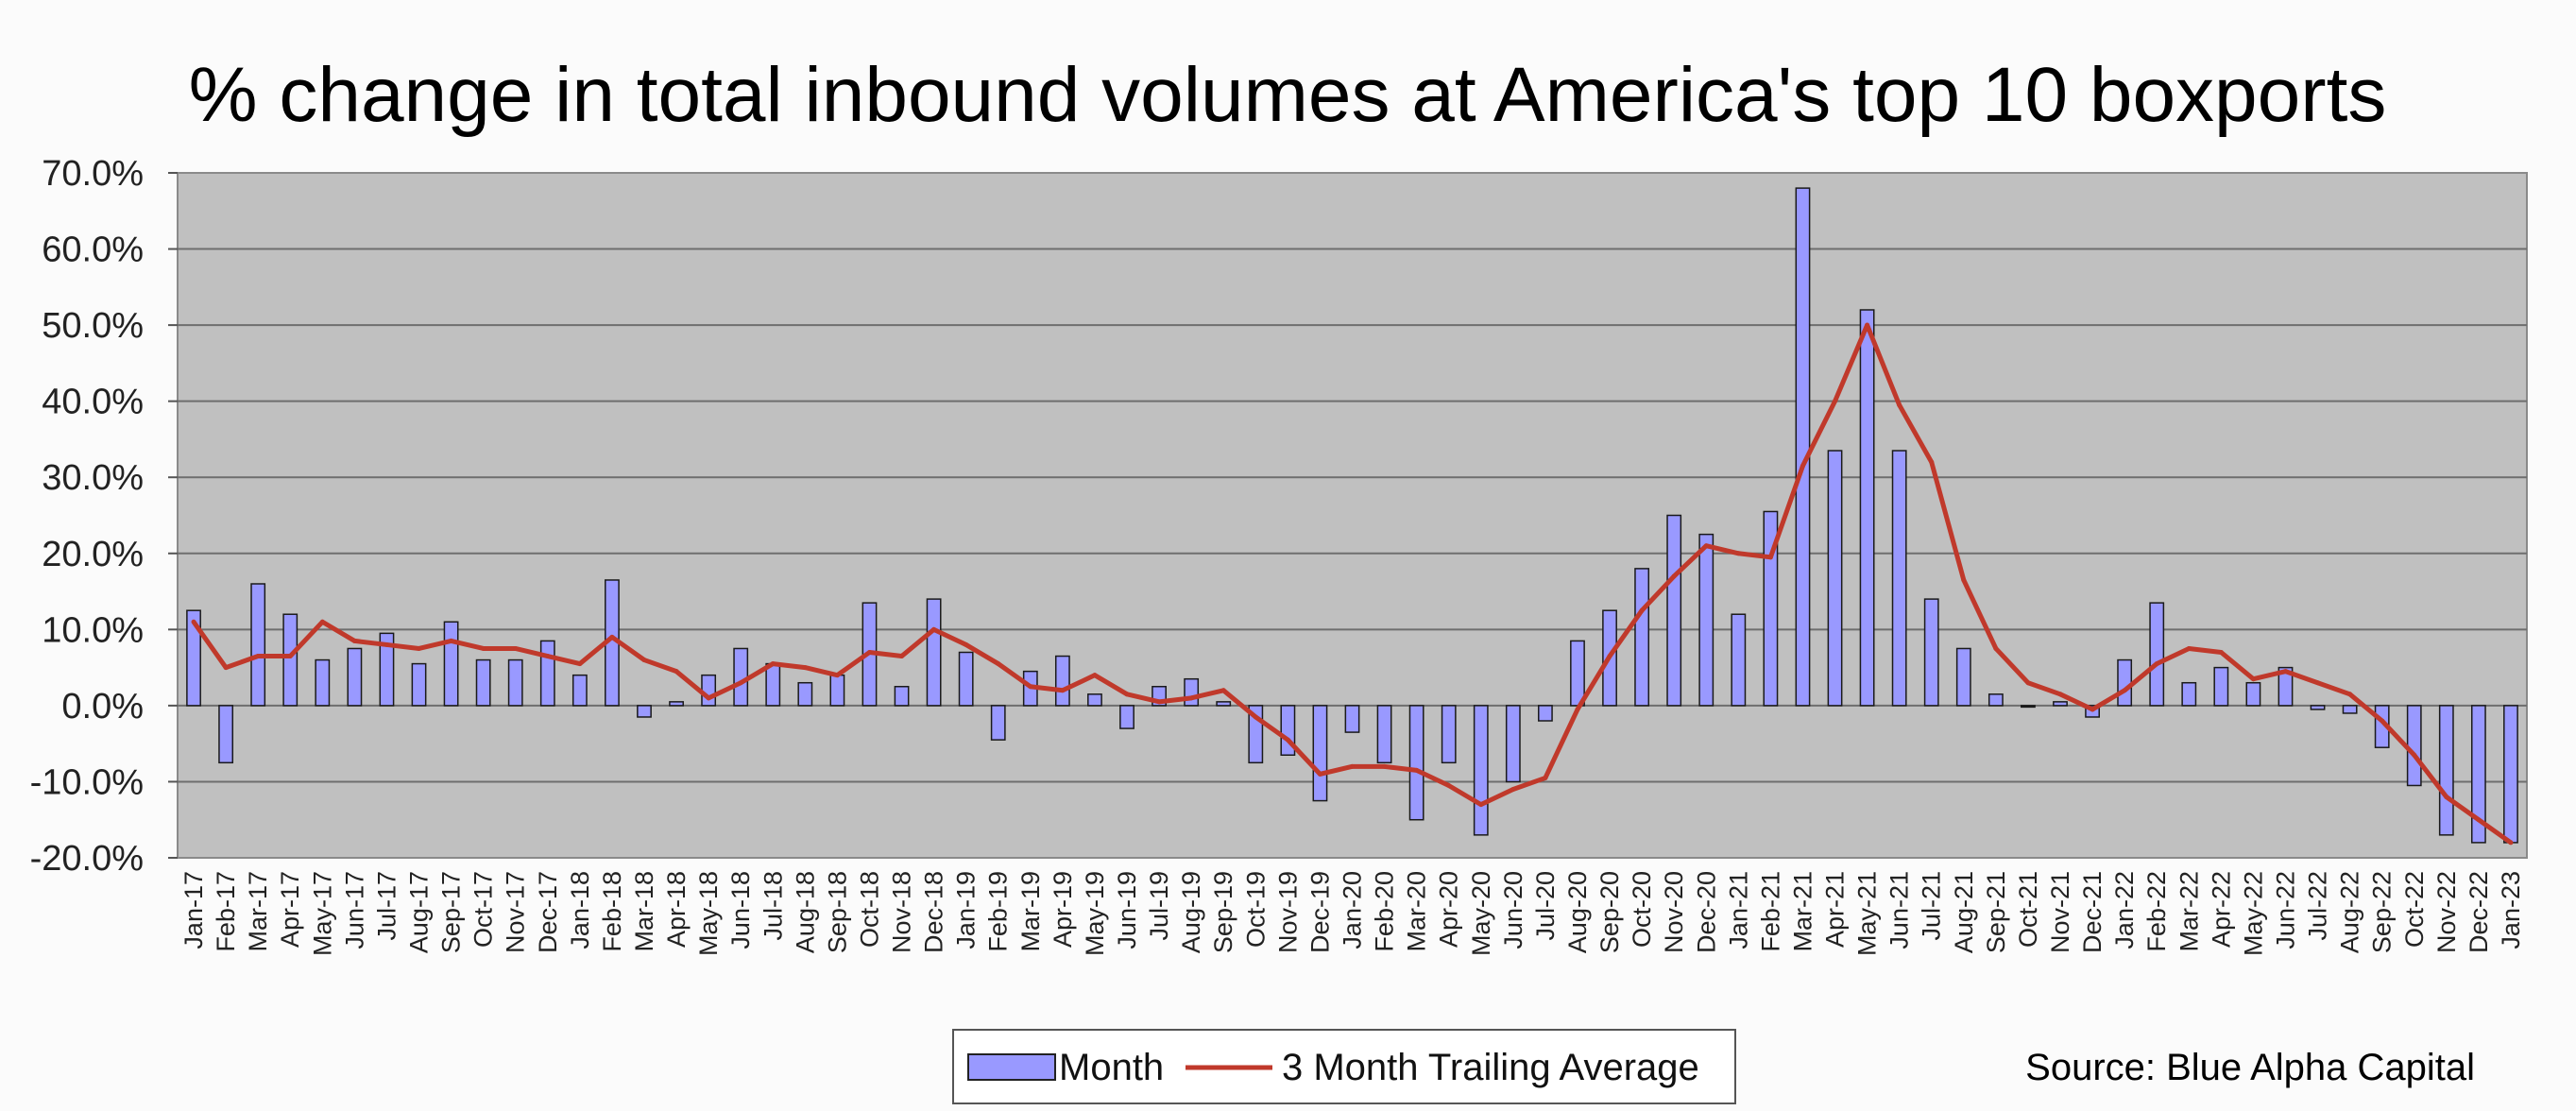  Describe the element at coordinates (2125, 910) in the screenshot. I see `x-tick-label: Jan-22` at that location.